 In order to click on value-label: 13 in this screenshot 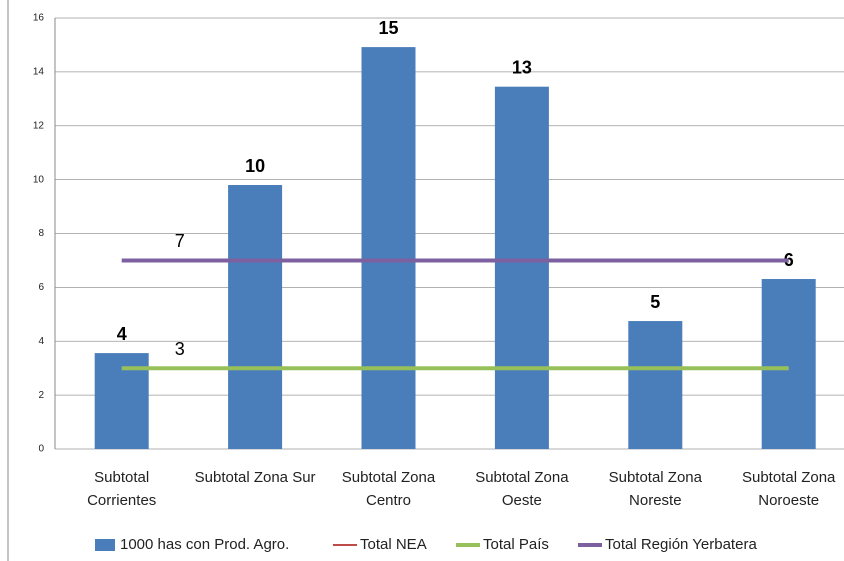, I will do `click(522, 67)`.